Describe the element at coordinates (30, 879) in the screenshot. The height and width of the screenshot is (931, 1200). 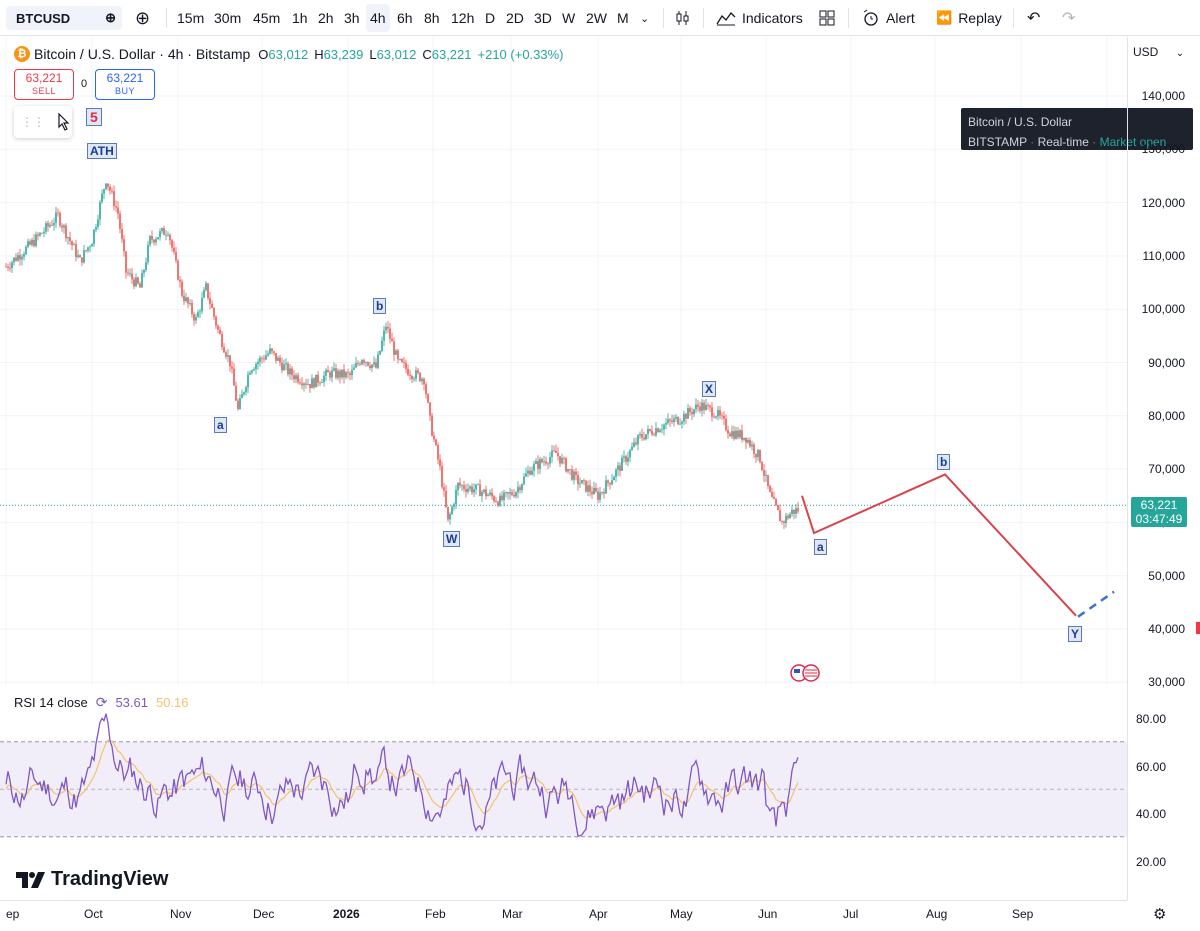
I see `tradingview-logo-icon` at that location.